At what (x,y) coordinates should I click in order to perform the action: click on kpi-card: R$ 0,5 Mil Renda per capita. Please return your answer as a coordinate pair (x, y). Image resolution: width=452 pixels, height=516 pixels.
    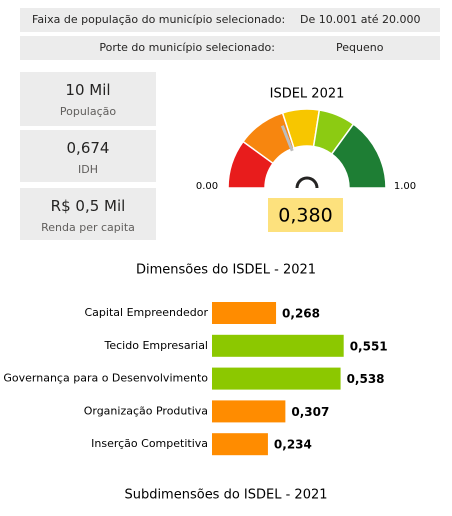
    Looking at the image, I should click on (88, 214).